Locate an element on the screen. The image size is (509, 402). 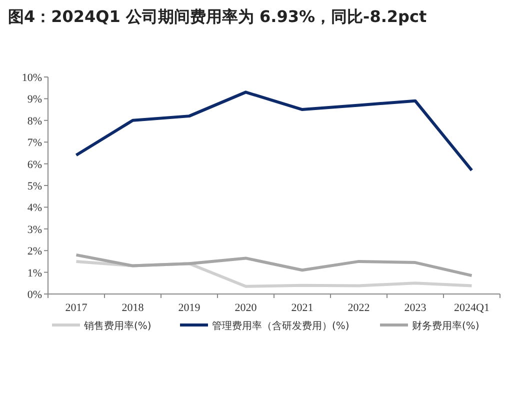
y-tick-label: 0% is located at coordinates (34, 295).